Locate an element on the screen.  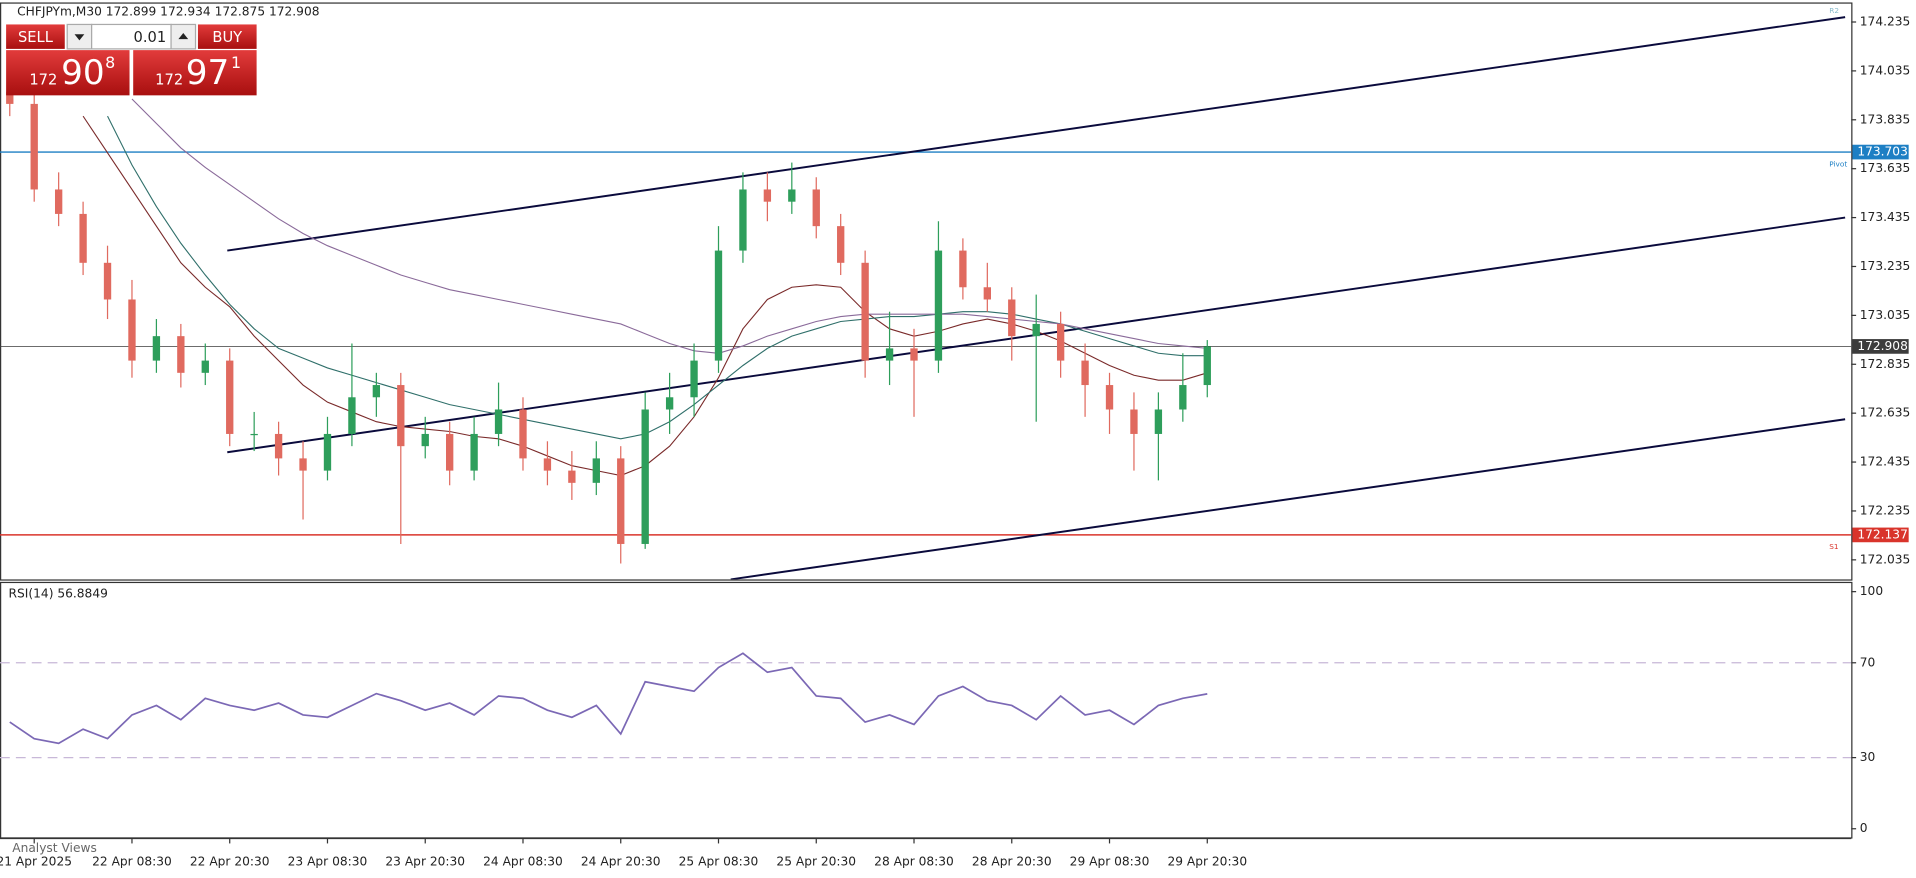
bid-big: 172 is located at coordinates (43, 80).